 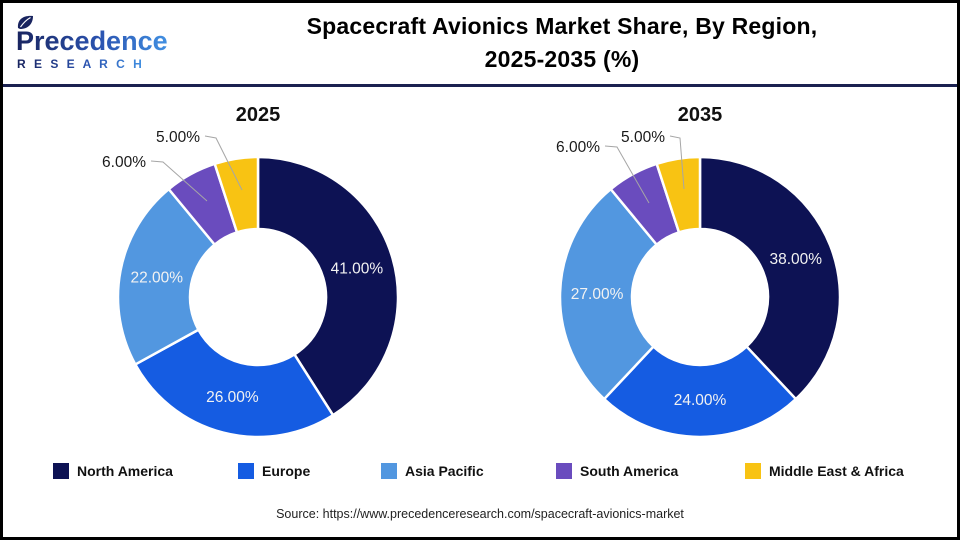 I want to click on legend-swatch-asia-pacific, so click(x=389, y=471).